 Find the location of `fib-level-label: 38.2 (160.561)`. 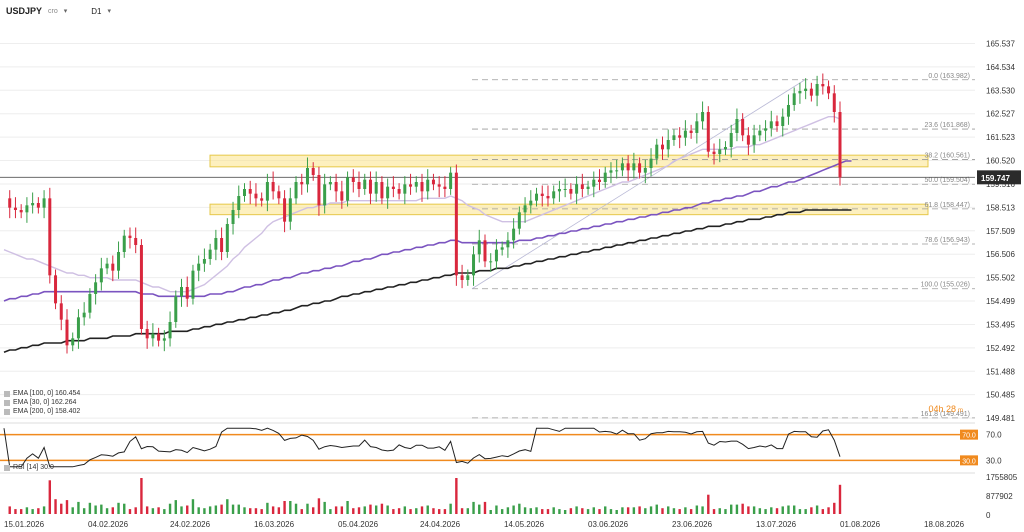

fib-level-label: 38.2 (160.561) is located at coordinates (947, 156).